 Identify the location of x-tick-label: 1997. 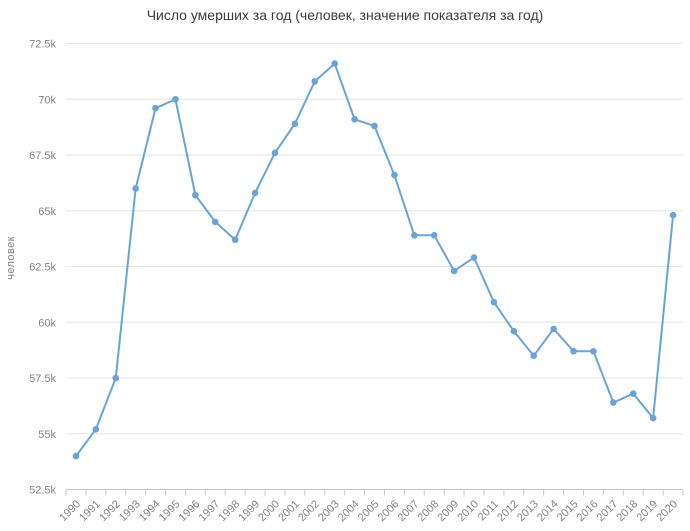
(210, 511).